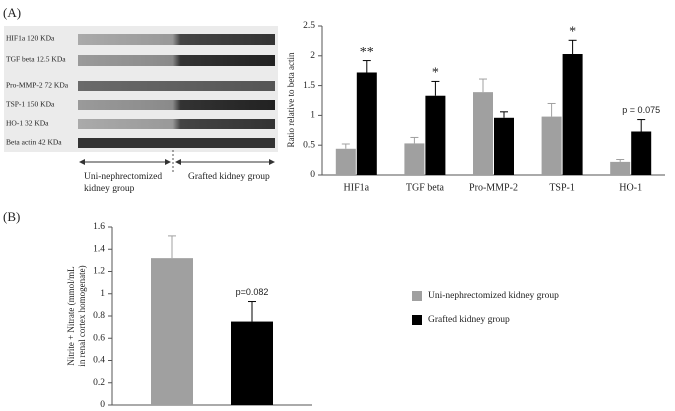  What do you see at coordinates (27, 123) in the screenshot?
I see `band-label: HO-1 32 KDa` at bounding box center [27, 123].